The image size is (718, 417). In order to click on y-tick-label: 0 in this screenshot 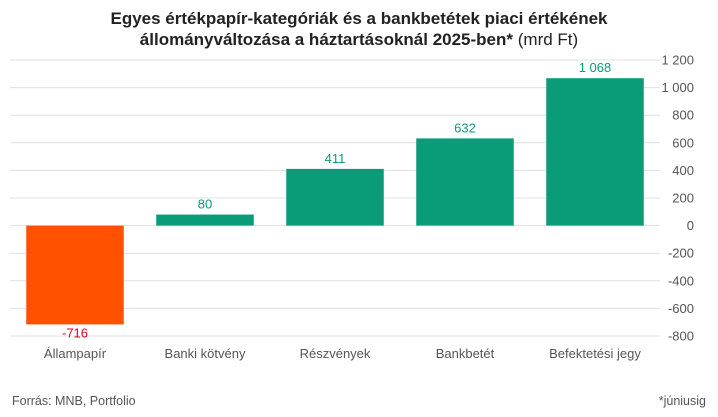, I will do `click(690, 225)`.